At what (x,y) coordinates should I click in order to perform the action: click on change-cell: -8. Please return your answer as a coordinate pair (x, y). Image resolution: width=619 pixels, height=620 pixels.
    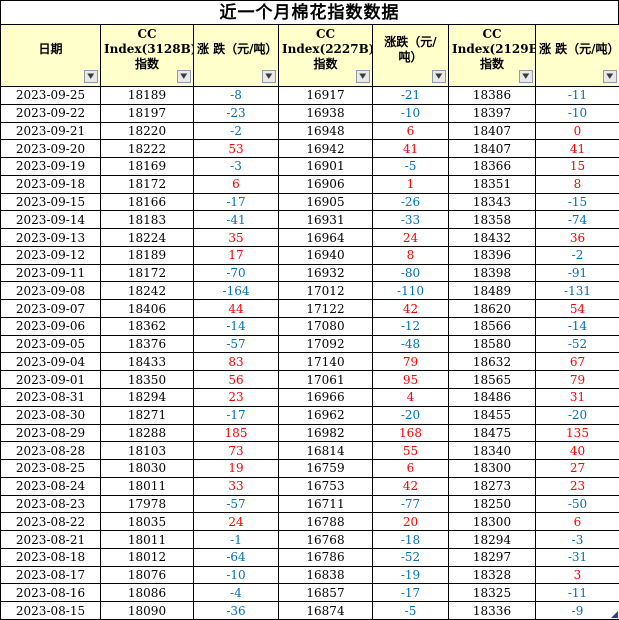
    Looking at the image, I should click on (236, 95).